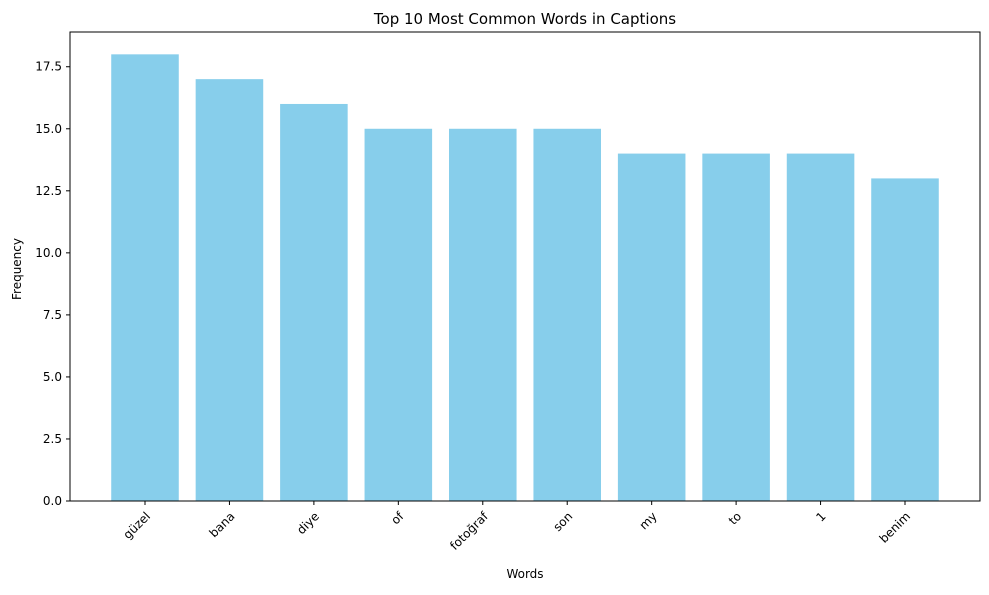 The height and width of the screenshot is (595, 989). Describe the element at coordinates (562, 521) in the screenshot. I see `x-tick-label-5: son` at that location.